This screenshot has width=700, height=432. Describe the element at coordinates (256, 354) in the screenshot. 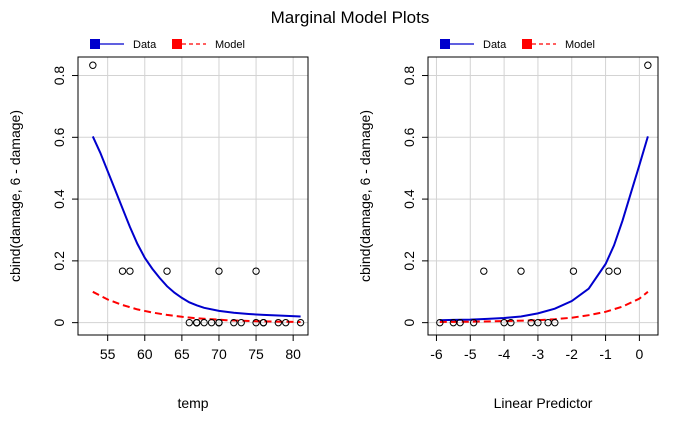

I see `x-tick-label: 75` at that location.